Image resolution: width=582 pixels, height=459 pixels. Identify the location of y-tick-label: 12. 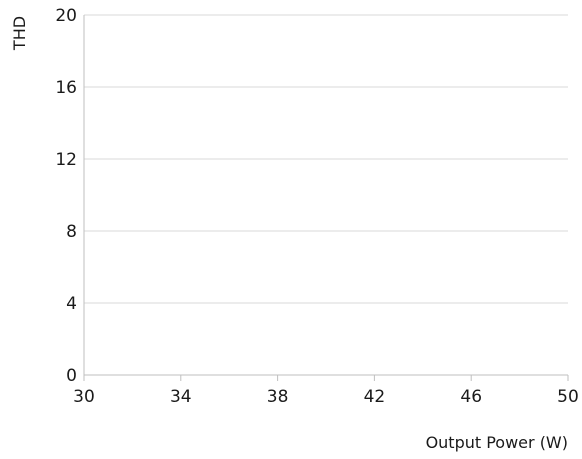
(66, 160).